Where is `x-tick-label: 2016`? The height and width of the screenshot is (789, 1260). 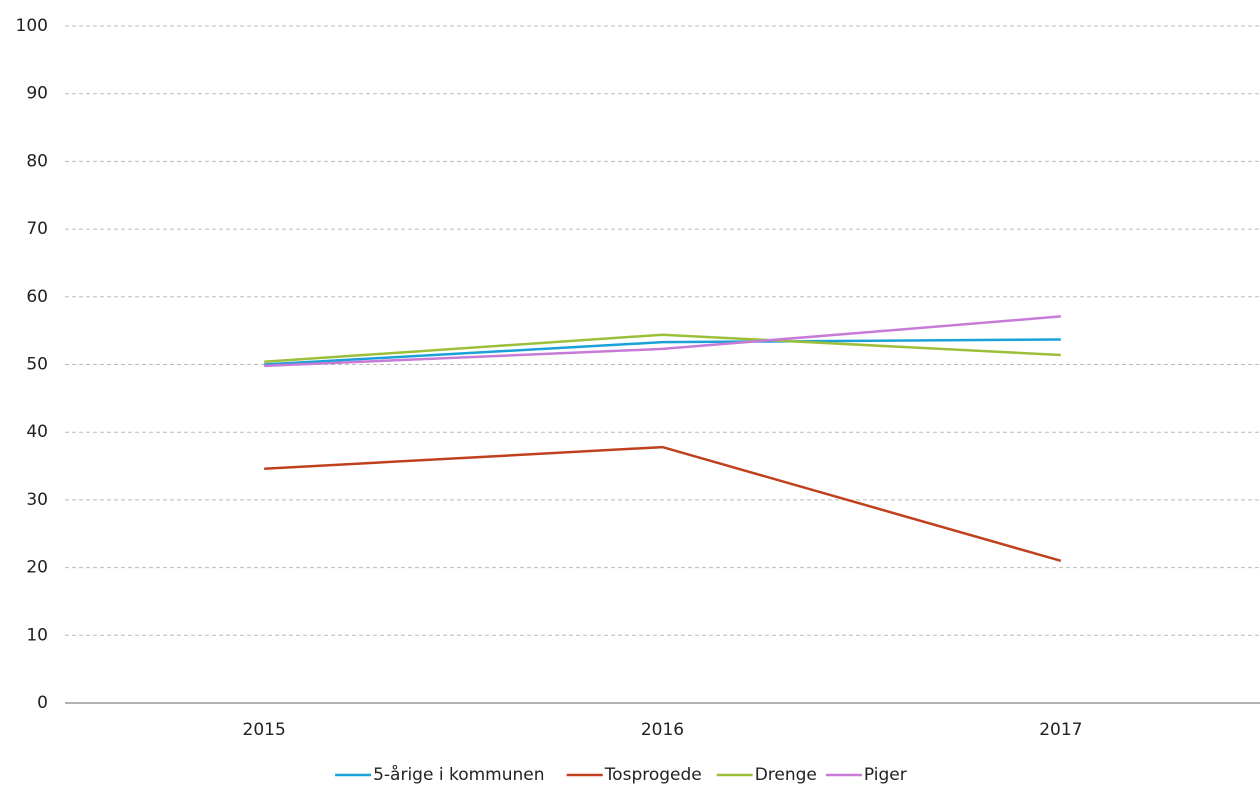 x-tick-label: 2016 is located at coordinates (662, 730).